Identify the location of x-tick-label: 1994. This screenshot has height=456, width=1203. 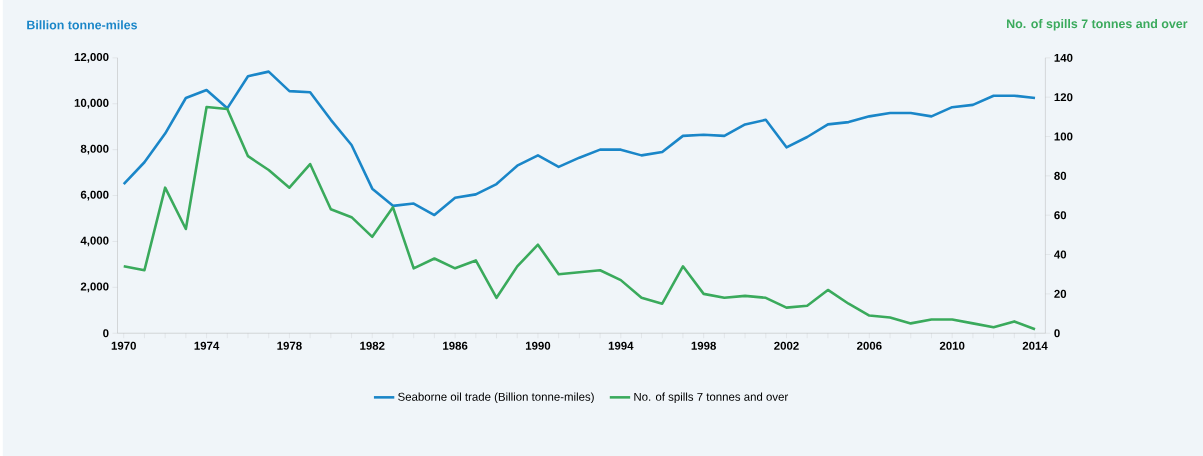
(621, 345).